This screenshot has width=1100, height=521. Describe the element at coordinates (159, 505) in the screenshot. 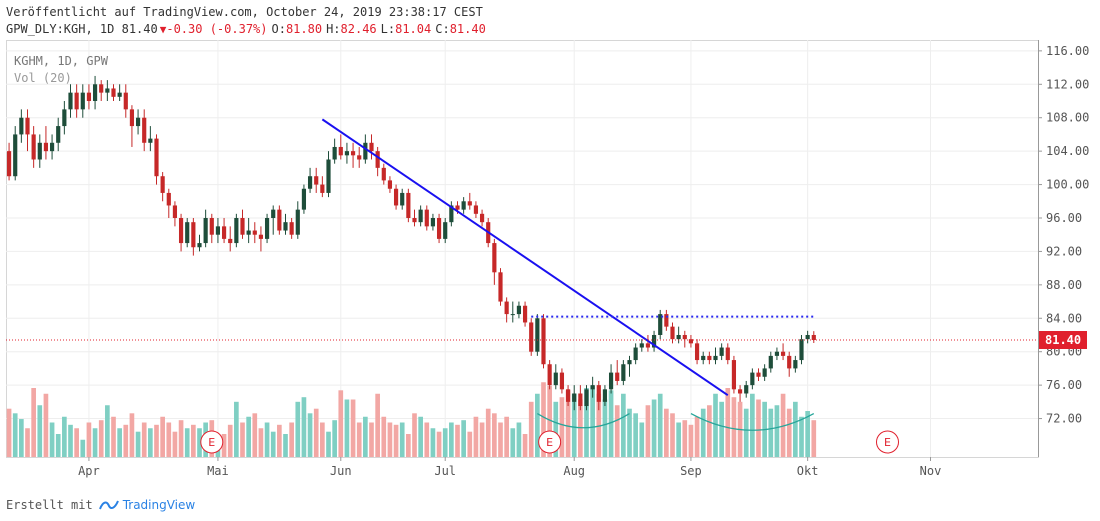

I see `tradingview-brand: TradingView` at that location.